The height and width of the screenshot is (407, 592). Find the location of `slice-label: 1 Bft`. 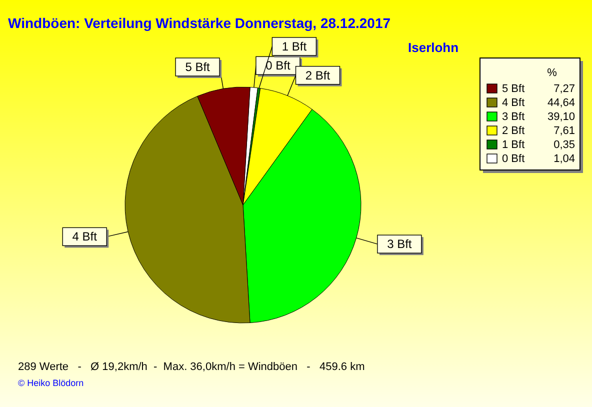

slice-label: 1 Bft is located at coordinates (295, 46).